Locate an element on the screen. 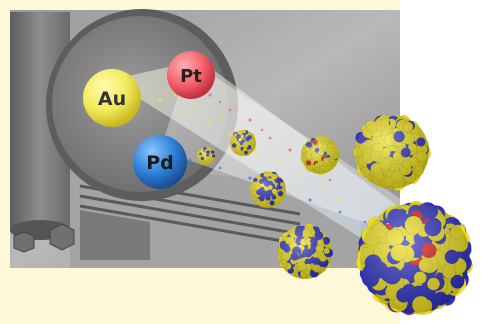 The image size is (482, 324). source-au-label: Au is located at coordinates (112, 99).